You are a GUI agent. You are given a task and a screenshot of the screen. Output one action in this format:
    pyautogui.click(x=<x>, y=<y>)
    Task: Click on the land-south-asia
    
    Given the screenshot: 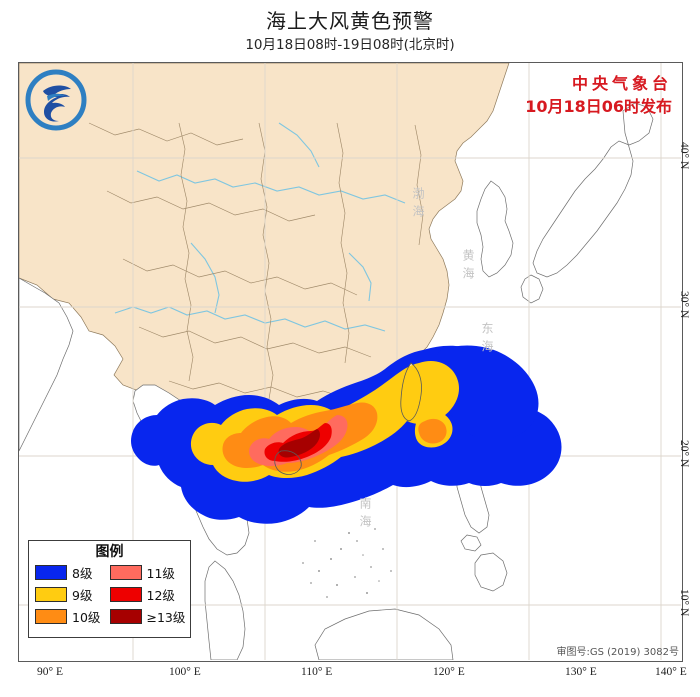 What is the action you would take?
    pyautogui.click(x=46, y=364)
    